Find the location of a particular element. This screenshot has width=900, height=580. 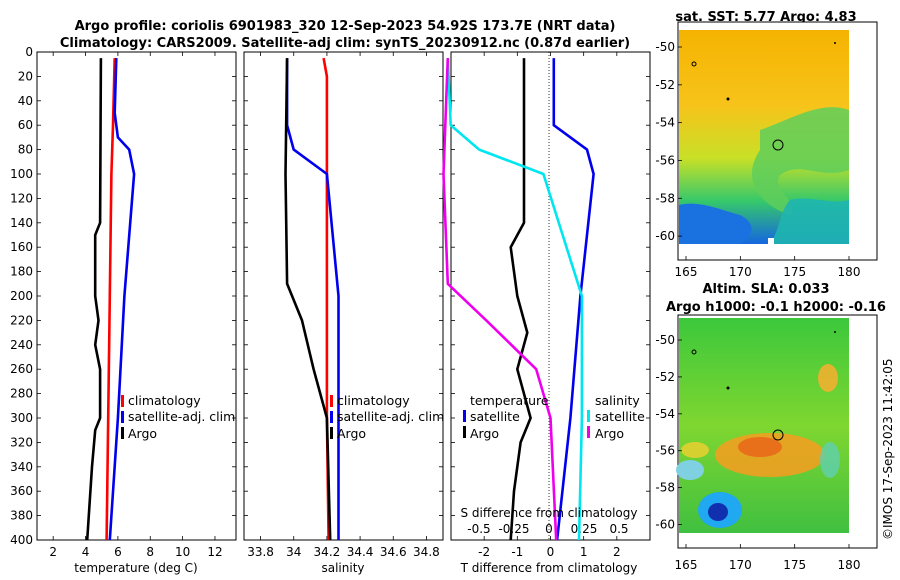

x-tick-label: 8 is located at coordinates (150, 552).